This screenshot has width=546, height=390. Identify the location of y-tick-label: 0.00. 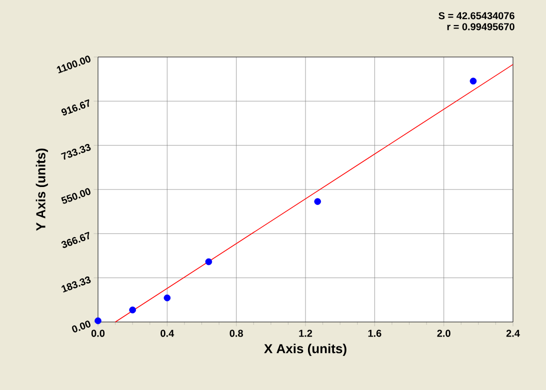
(81, 326).